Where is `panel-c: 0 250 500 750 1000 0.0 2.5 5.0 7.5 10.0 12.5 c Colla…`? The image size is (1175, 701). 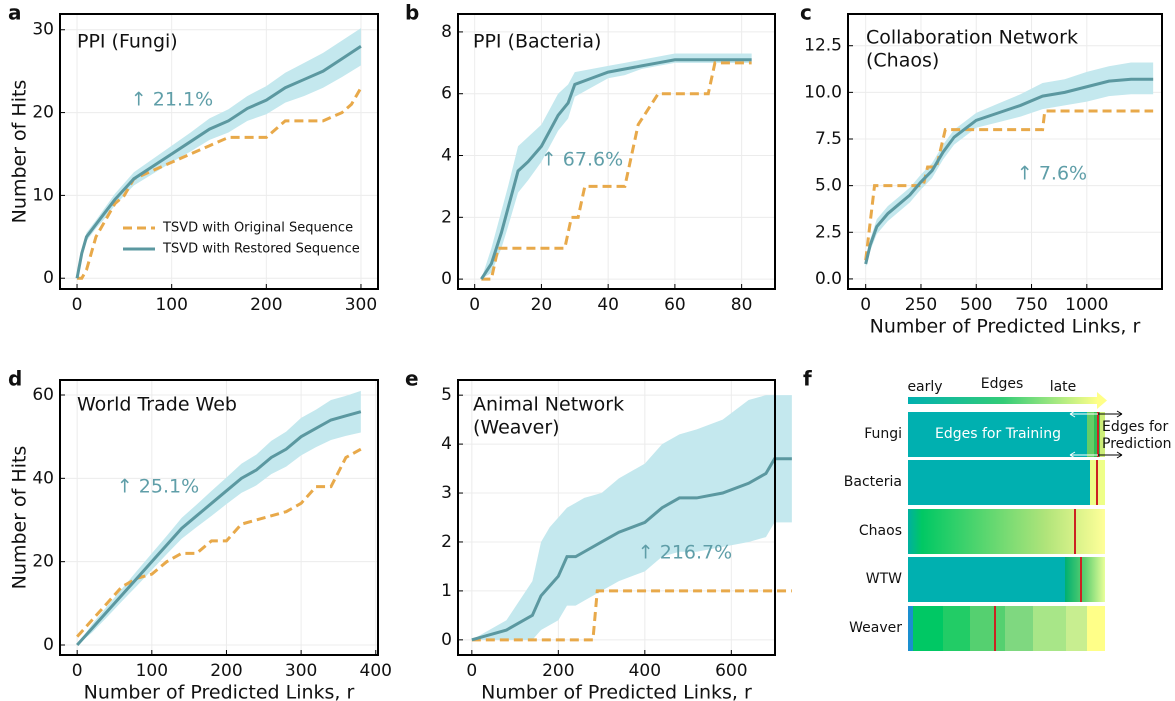
panel-c: 0 250 500 750 1000 0.0 2.5 5.0 7.5 10.0 12.5 c Colla… is located at coordinates (981, 169).